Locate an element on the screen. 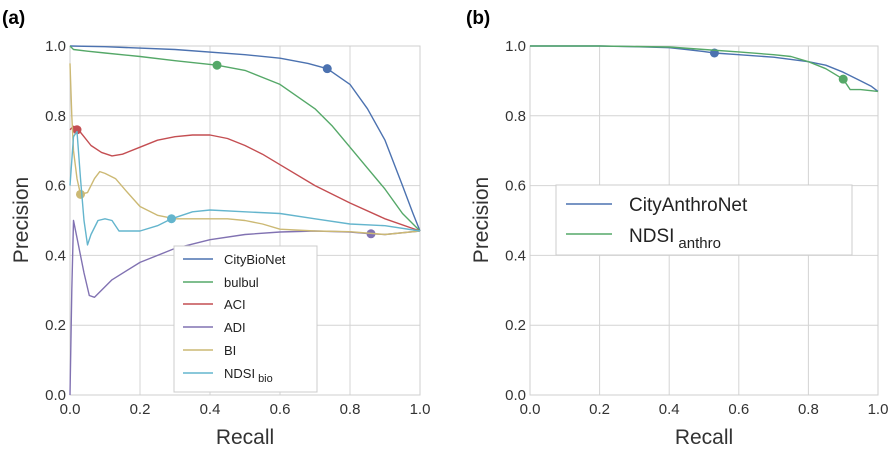 The height and width of the screenshot is (451, 892). x-tick-label-b-0: 0.0 is located at coordinates (530, 409).